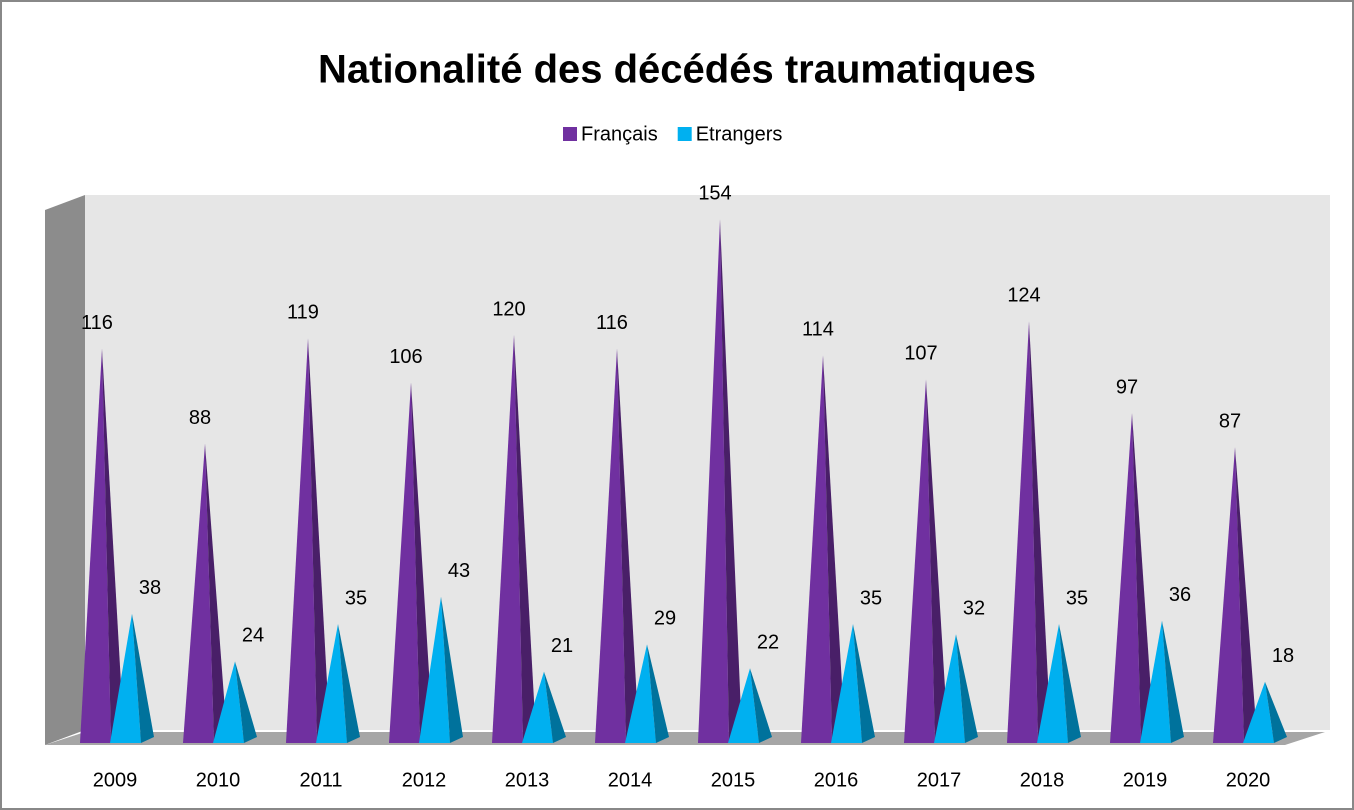 Image resolution: width=1354 pixels, height=810 pixels. I want to click on data-label: 43, so click(459, 571).